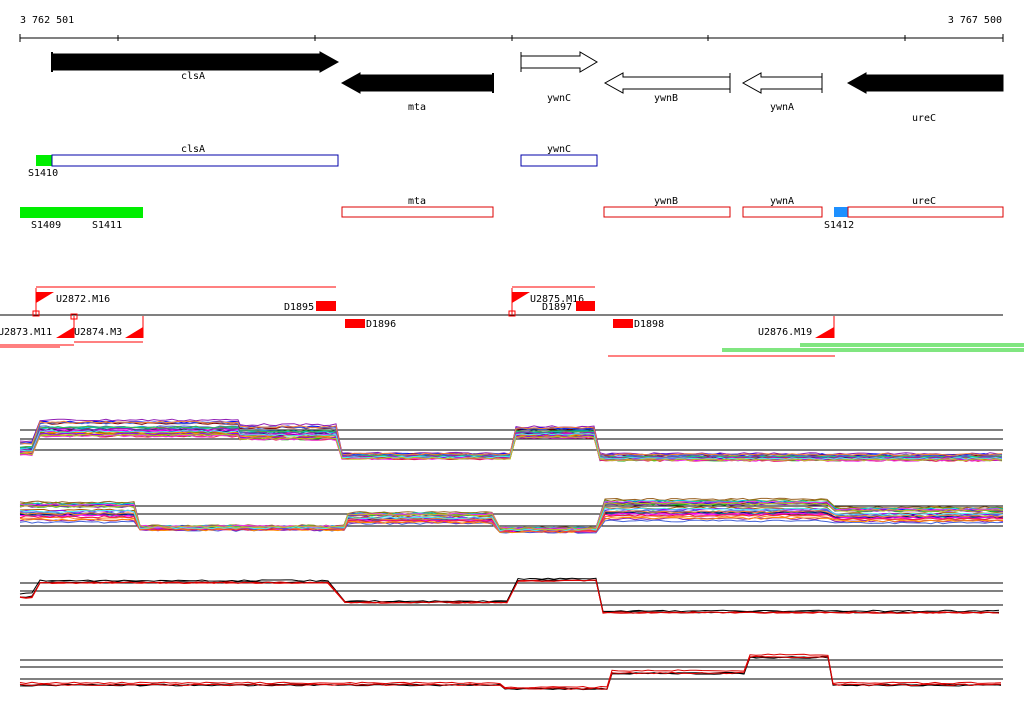 The width and height of the screenshot is (1024, 714). Describe the element at coordinates (46, 225) in the screenshot. I see `site-label: S1409` at that location.